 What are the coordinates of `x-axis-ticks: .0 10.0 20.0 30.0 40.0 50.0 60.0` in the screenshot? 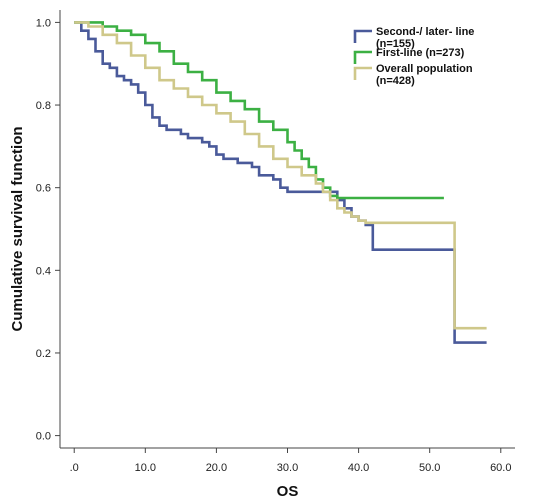 It's located at (290, 461).